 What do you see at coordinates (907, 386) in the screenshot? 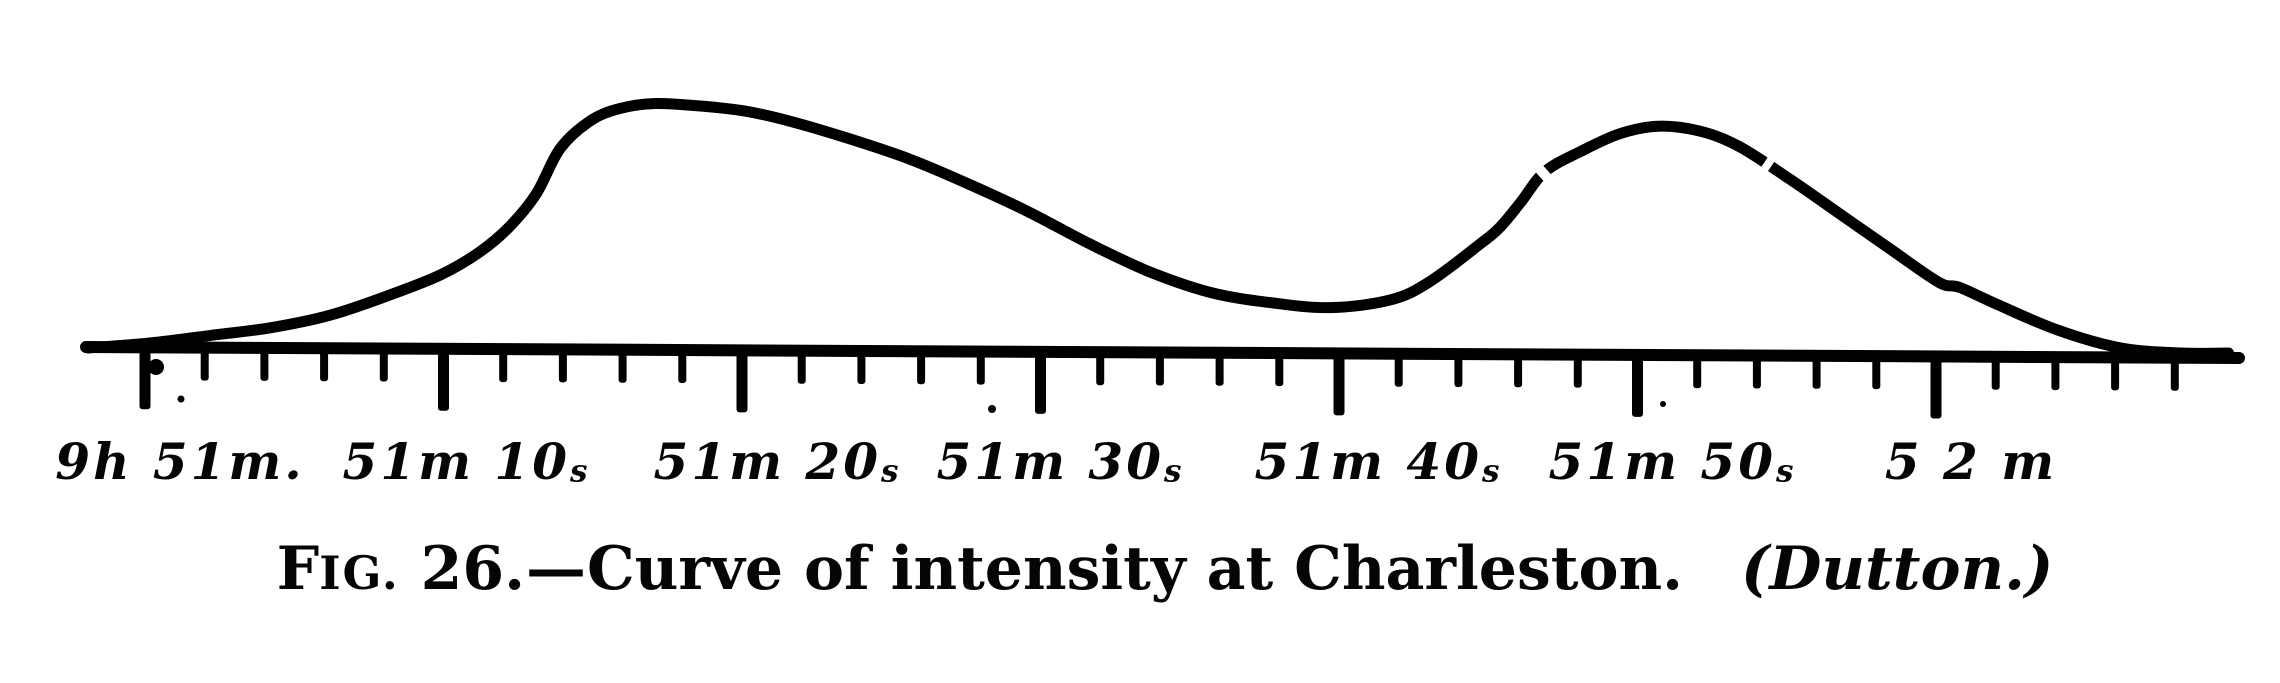
I see `ink-specks` at bounding box center [907, 386].